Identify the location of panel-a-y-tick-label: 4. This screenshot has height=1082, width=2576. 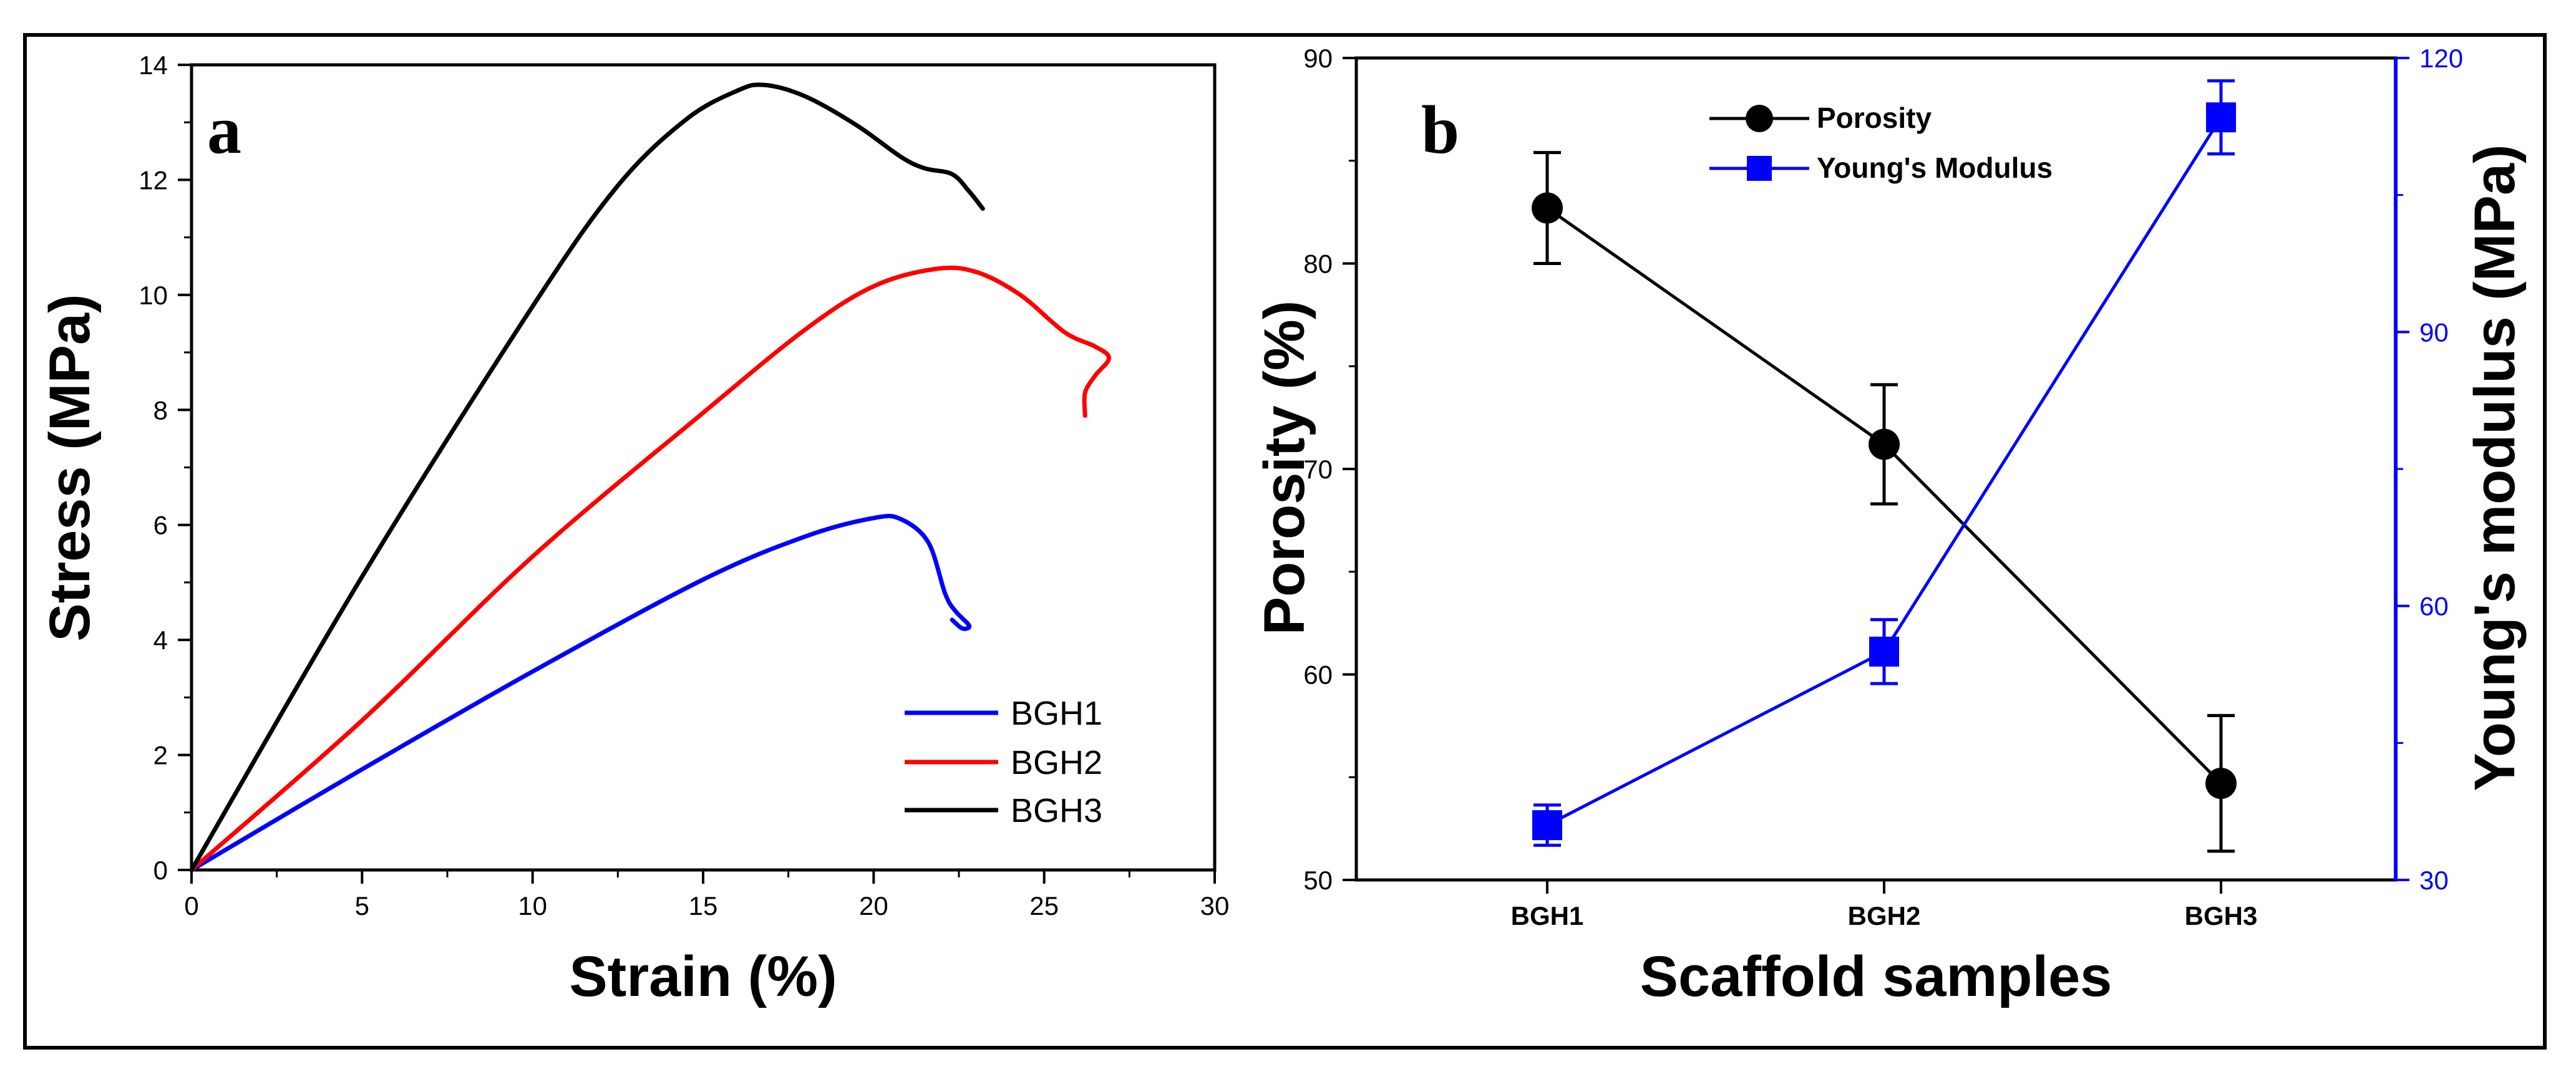
(161, 640).